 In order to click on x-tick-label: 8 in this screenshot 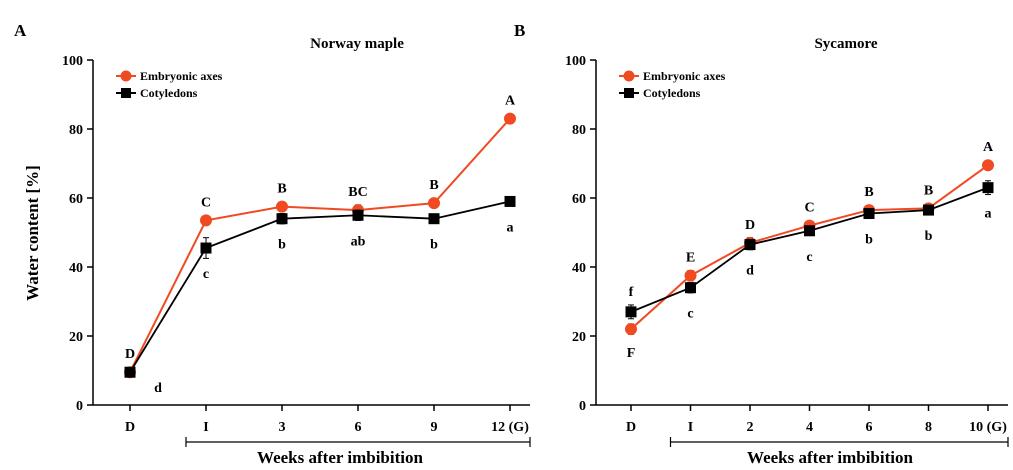, I will do `click(928, 427)`.